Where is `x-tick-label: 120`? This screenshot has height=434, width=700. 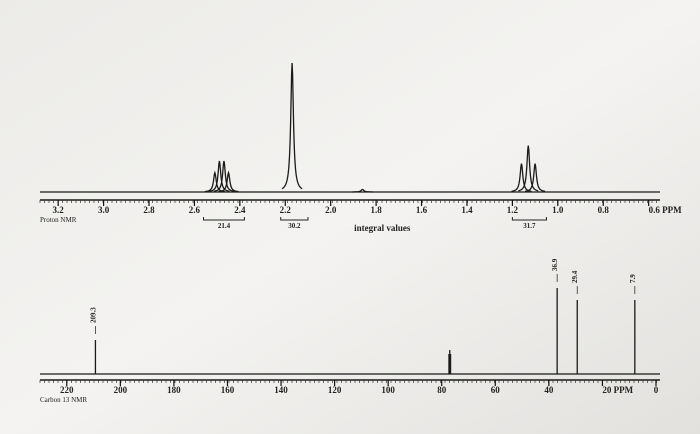
x-tick-label: 120 is located at coordinates (335, 390).